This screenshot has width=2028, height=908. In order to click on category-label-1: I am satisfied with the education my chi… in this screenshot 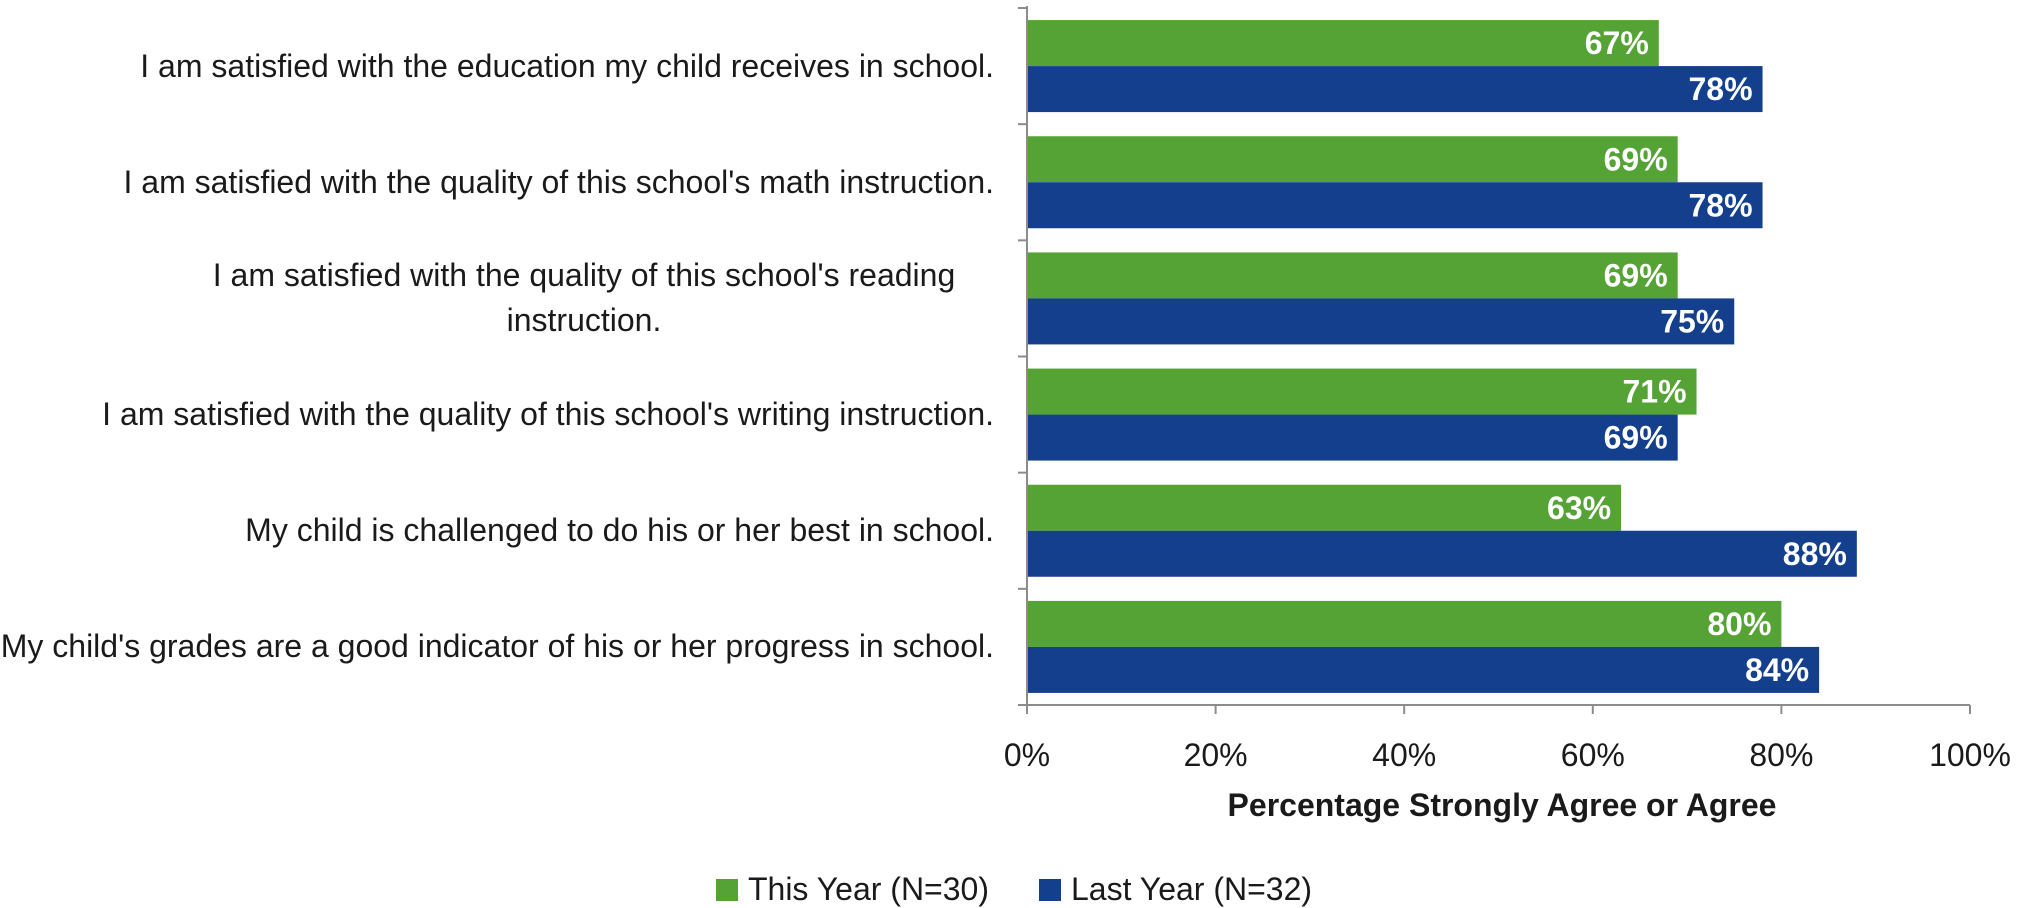, I will do `click(567, 65)`.